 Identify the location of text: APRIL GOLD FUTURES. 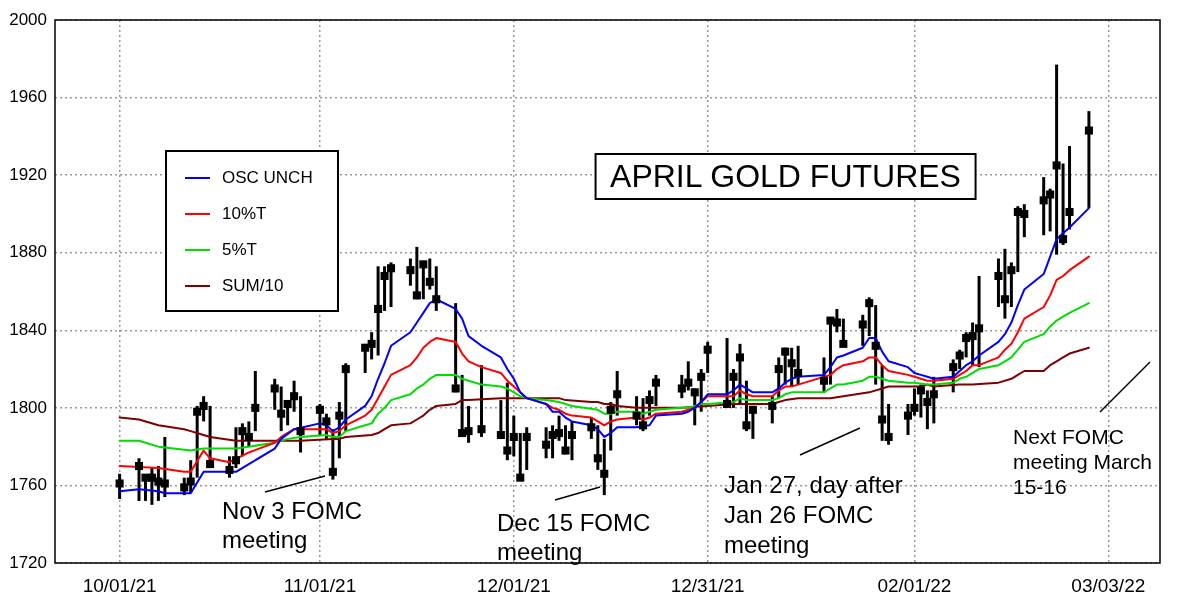
(785, 176).